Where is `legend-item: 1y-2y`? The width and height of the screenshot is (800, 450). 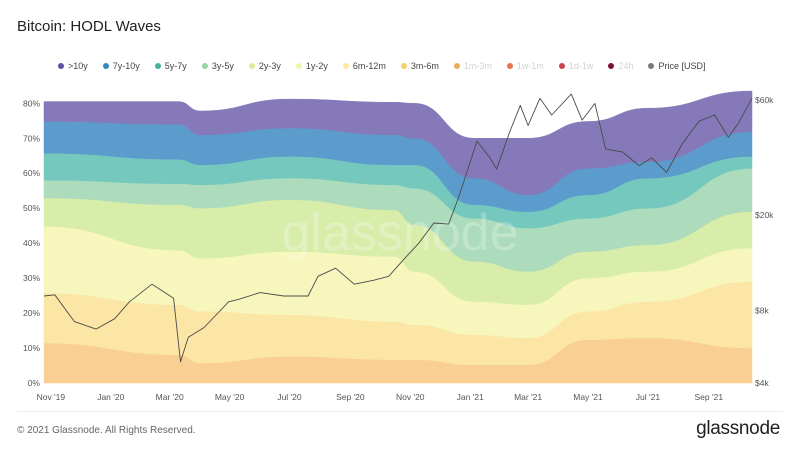 legend-item: 1y-2y is located at coordinates (311, 66).